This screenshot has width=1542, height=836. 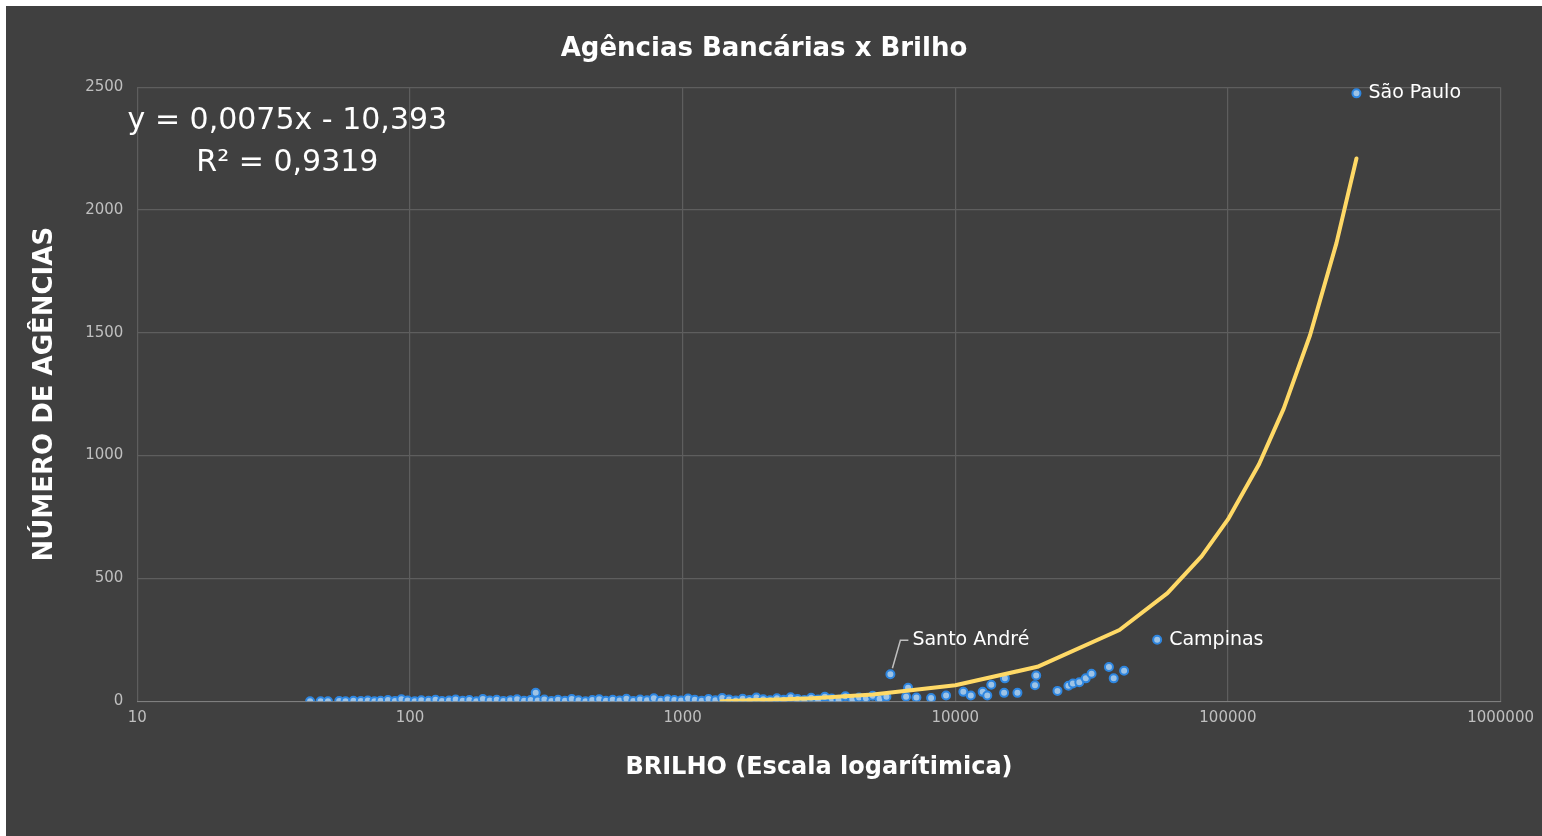 I want to click on x-tick-label: 100, so click(x=410, y=717).